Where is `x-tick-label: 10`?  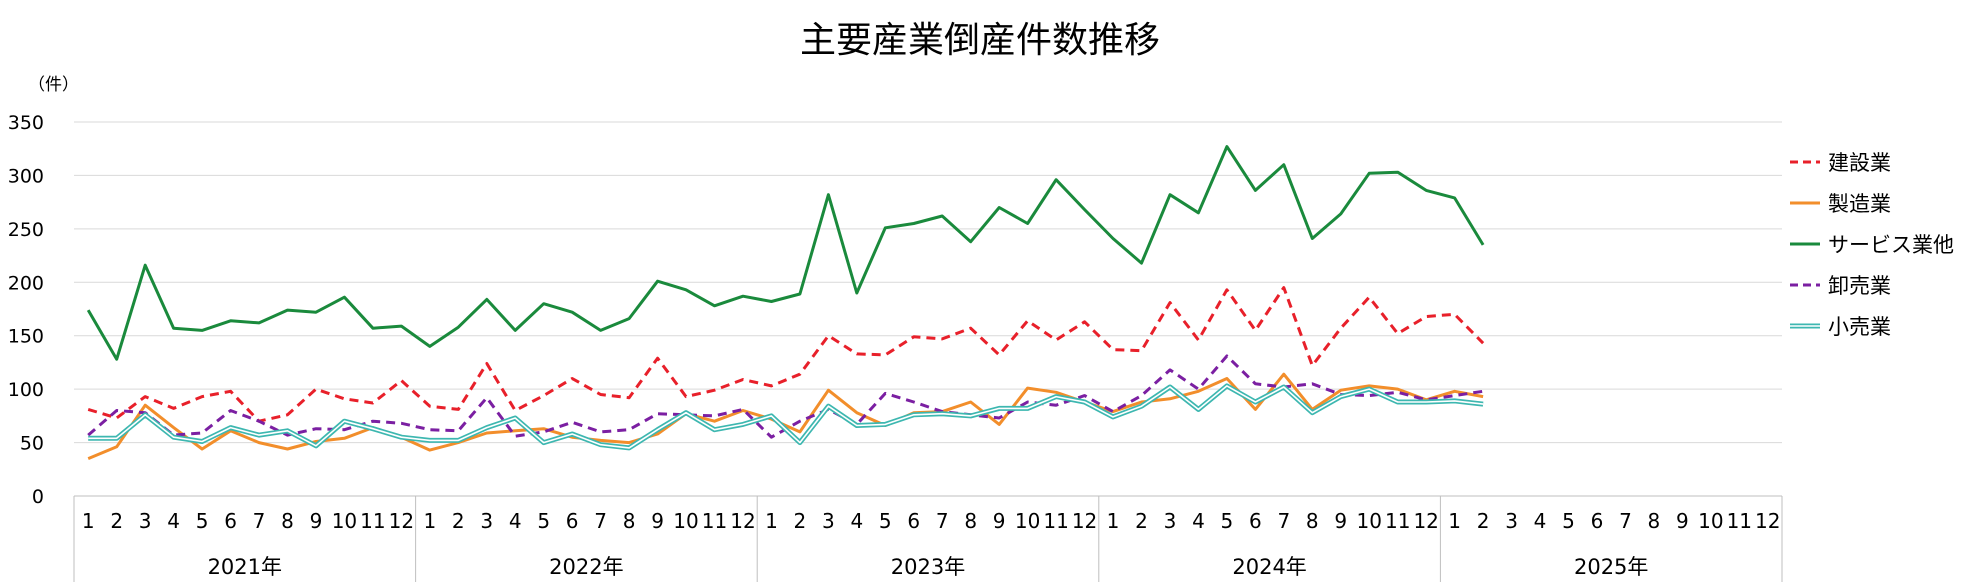 x-tick-label: 10 is located at coordinates (344, 521).